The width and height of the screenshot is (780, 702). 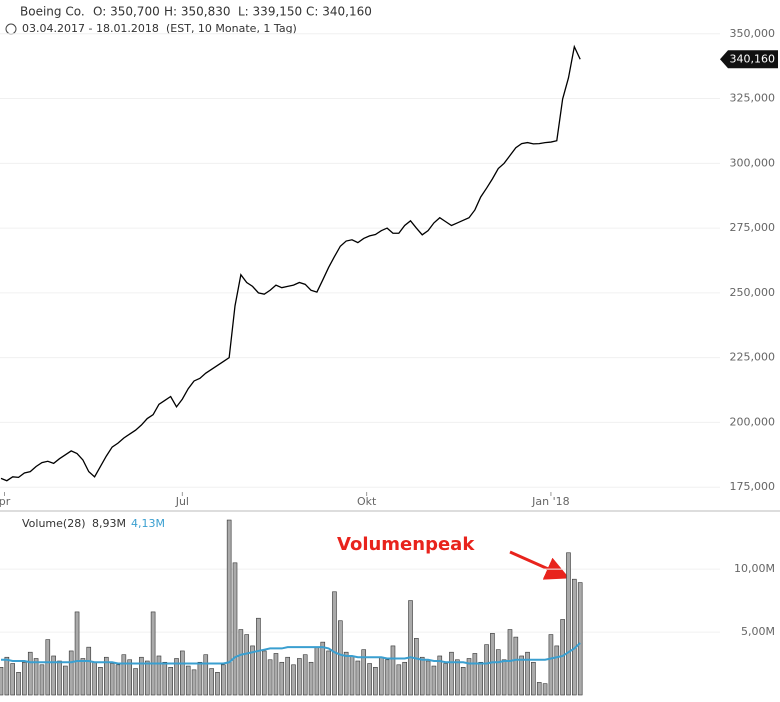 What do you see at coordinates (753, 486) in the screenshot?
I see `y-tick-label: 175,000` at bounding box center [753, 486].